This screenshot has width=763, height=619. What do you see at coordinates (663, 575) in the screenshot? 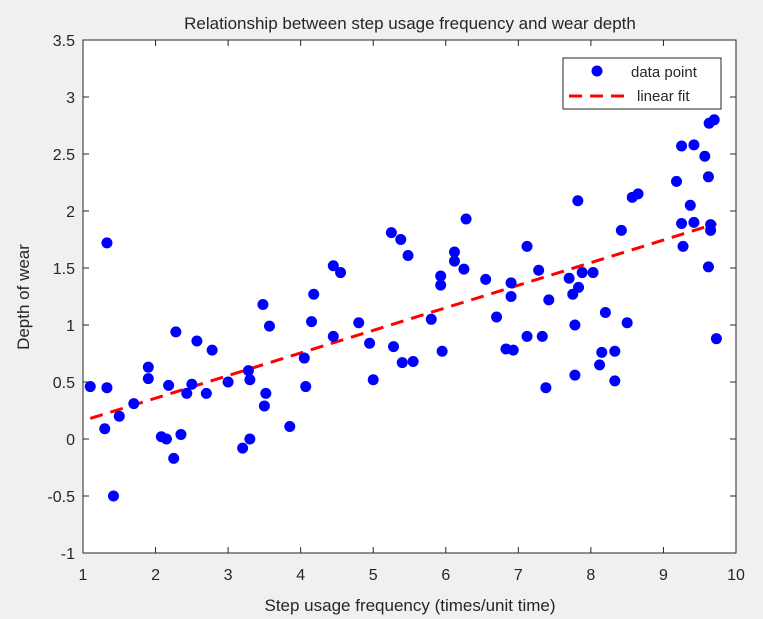
I see `x-tick-label: 9` at bounding box center [663, 575].